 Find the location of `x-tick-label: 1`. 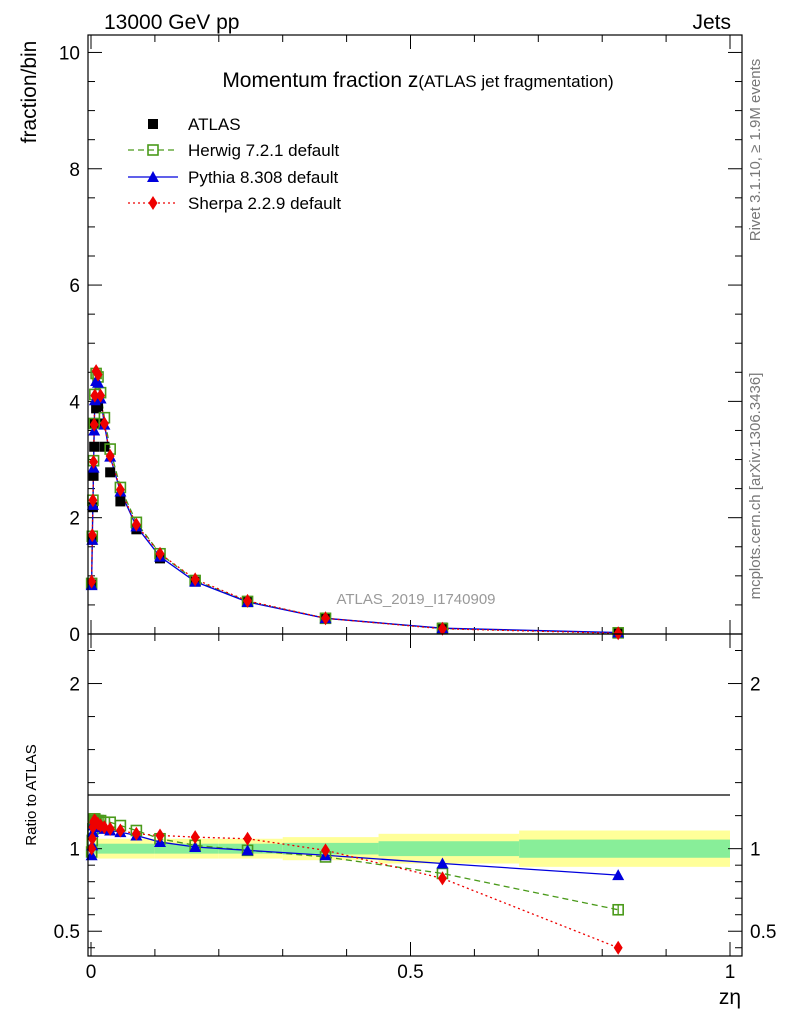

x-tick-label: 1 is located at coordinates (730, 972).